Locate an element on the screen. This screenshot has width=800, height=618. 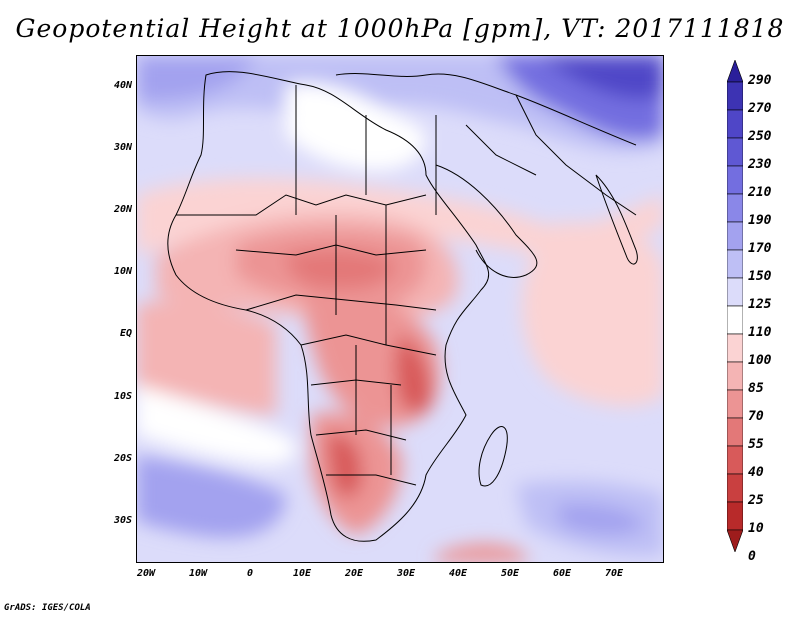
y-tick-label: 10S is located at coordinates (122, 396).